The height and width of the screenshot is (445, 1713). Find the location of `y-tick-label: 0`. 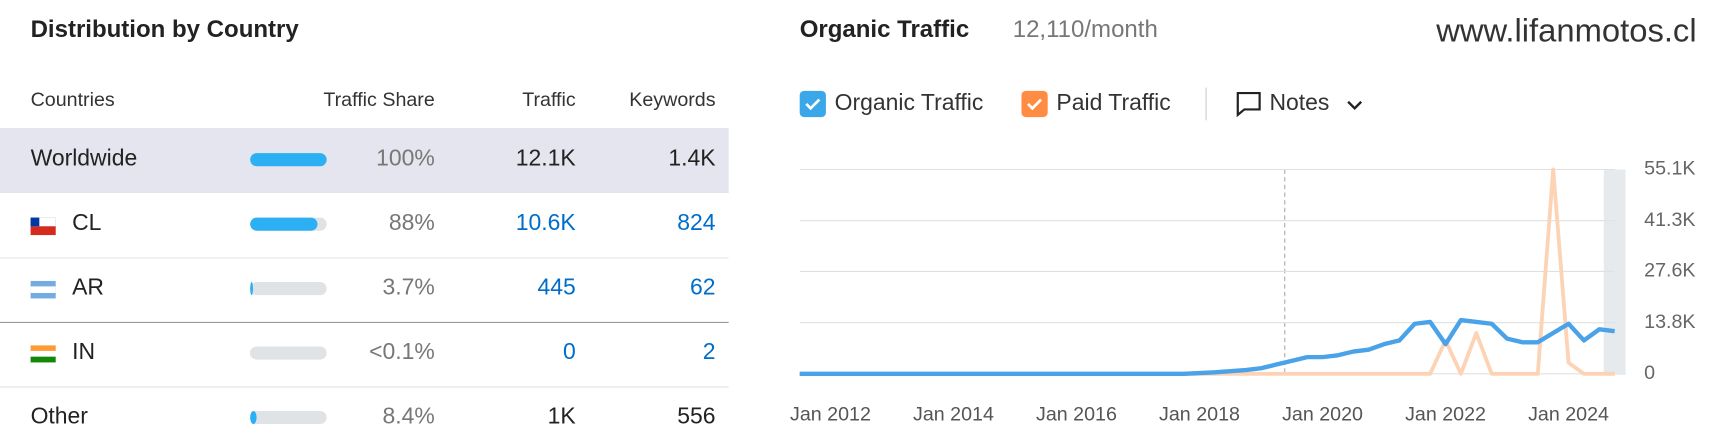

y-tick-label: 0 is located at coordinates (1649, 373).